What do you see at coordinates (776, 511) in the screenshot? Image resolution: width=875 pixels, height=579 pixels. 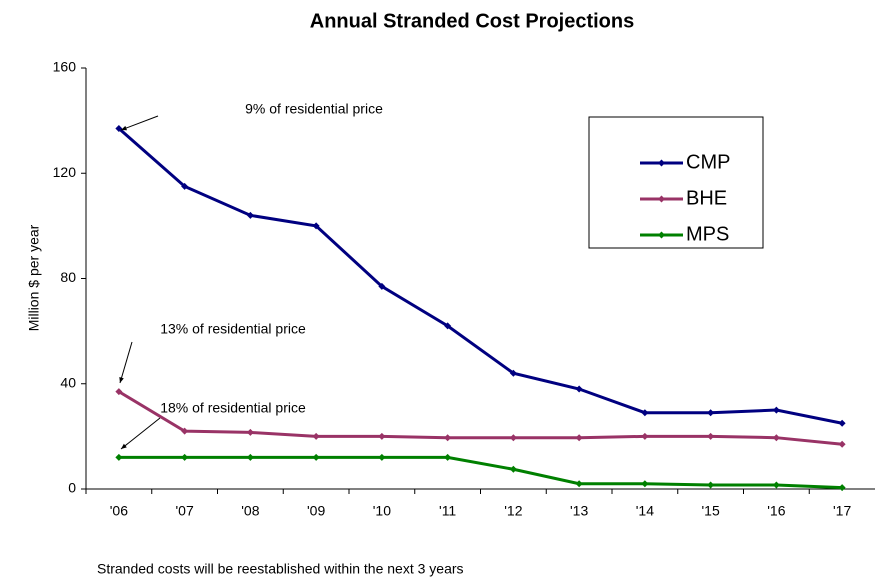 I see `x-tick-label: '16` at bounding box center [776, 511].